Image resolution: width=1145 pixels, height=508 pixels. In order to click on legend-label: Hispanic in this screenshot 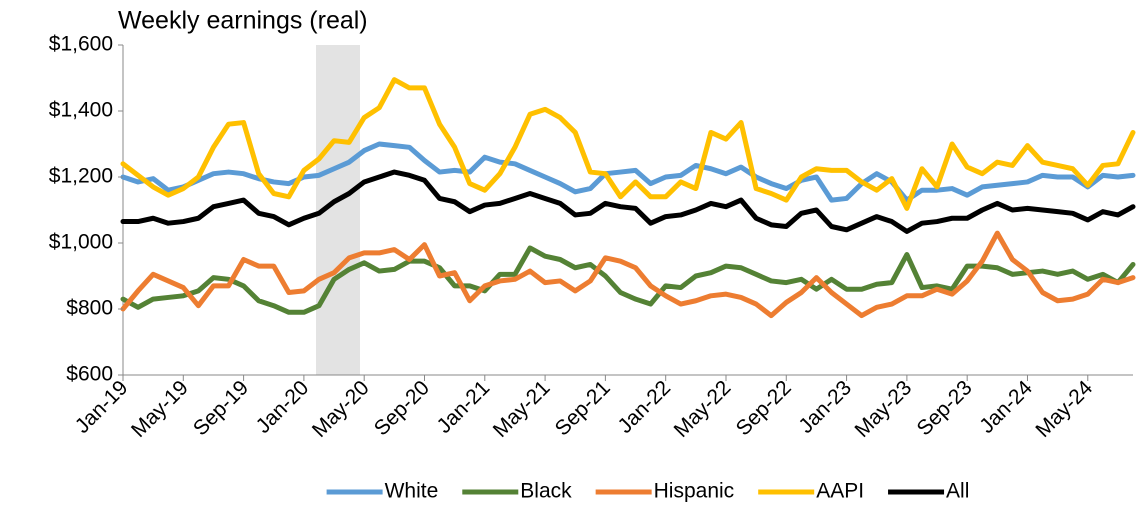, I will do `click(694, 491)`.